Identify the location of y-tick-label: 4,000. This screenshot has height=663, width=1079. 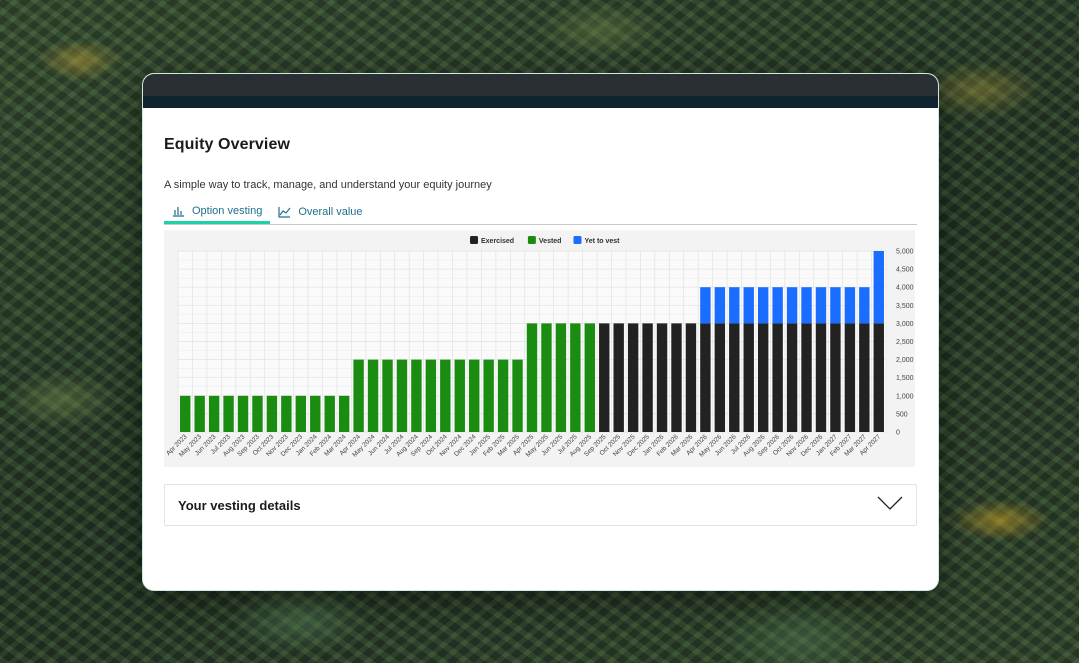
(905, 288).